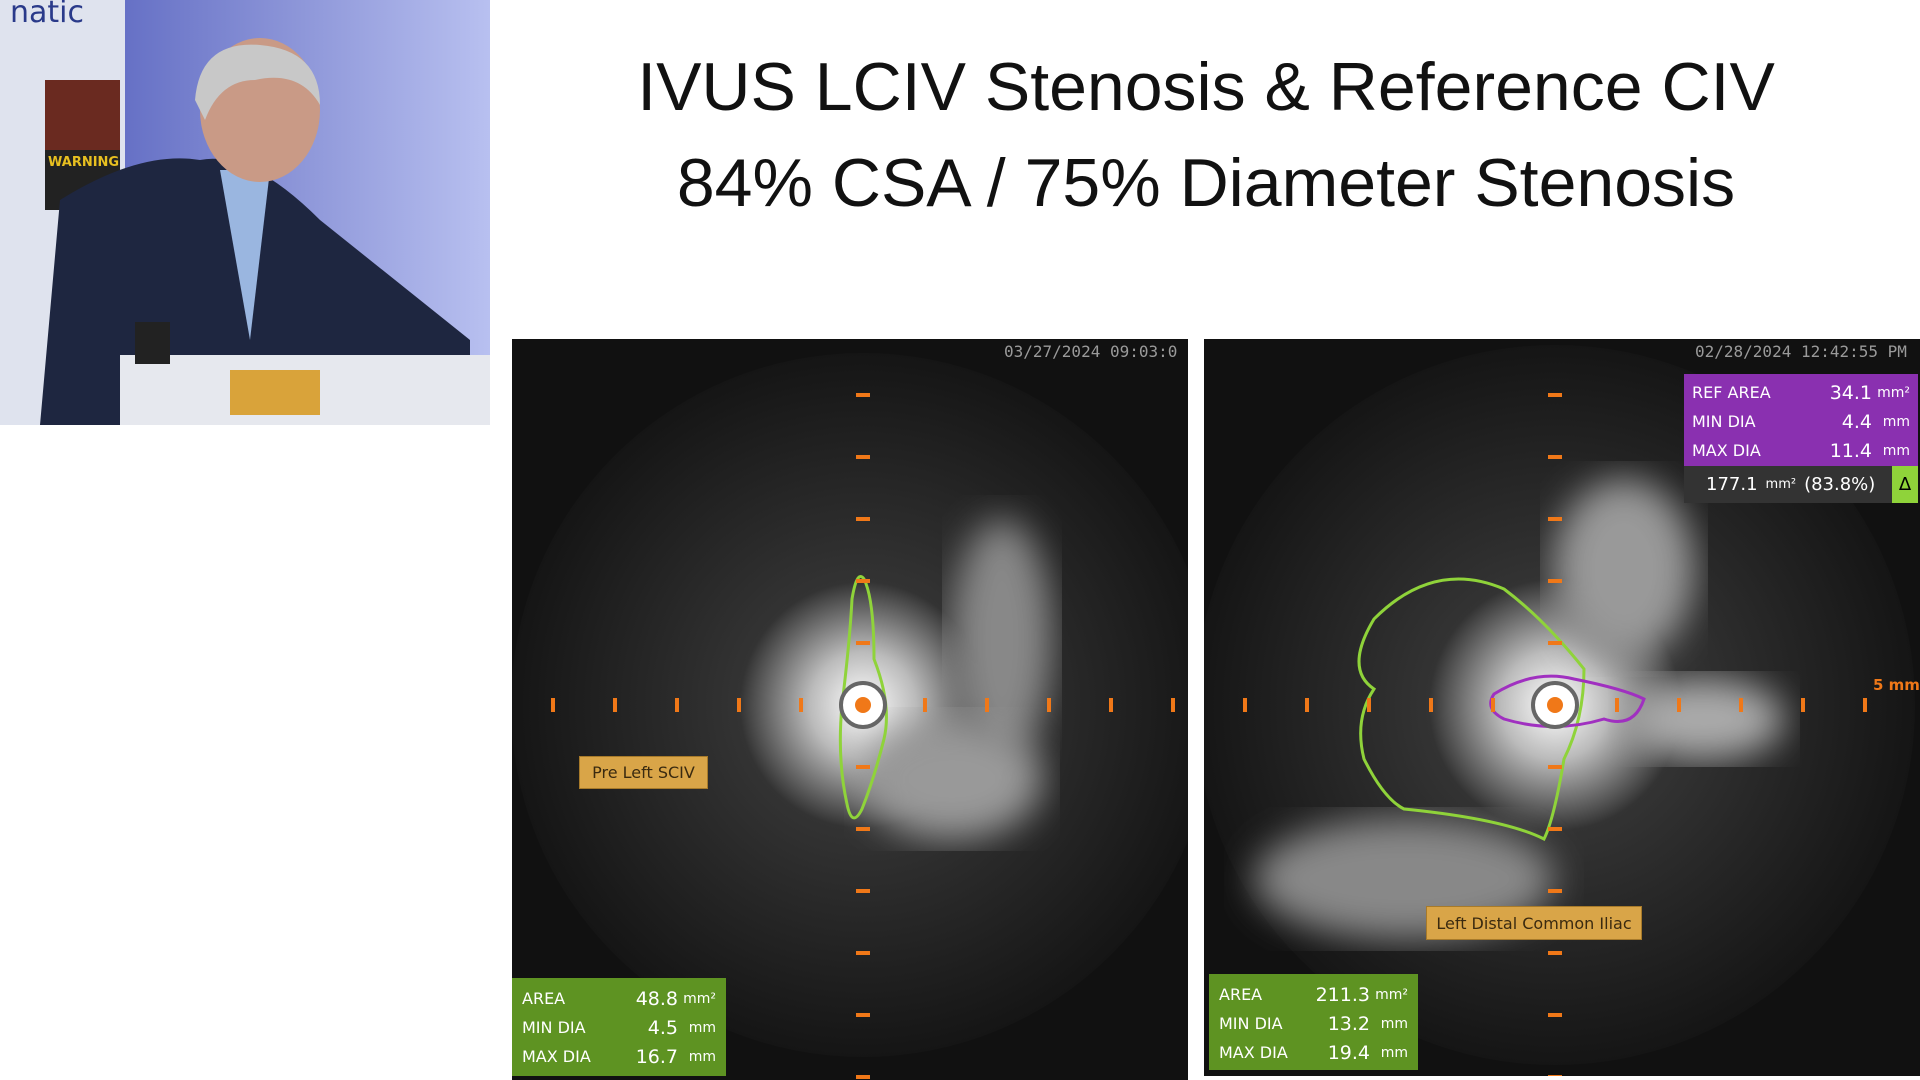 The width and height of the screenshot is (1920, 1080). I want to click on speaker-video: natic WARNING, so click(245, 212).